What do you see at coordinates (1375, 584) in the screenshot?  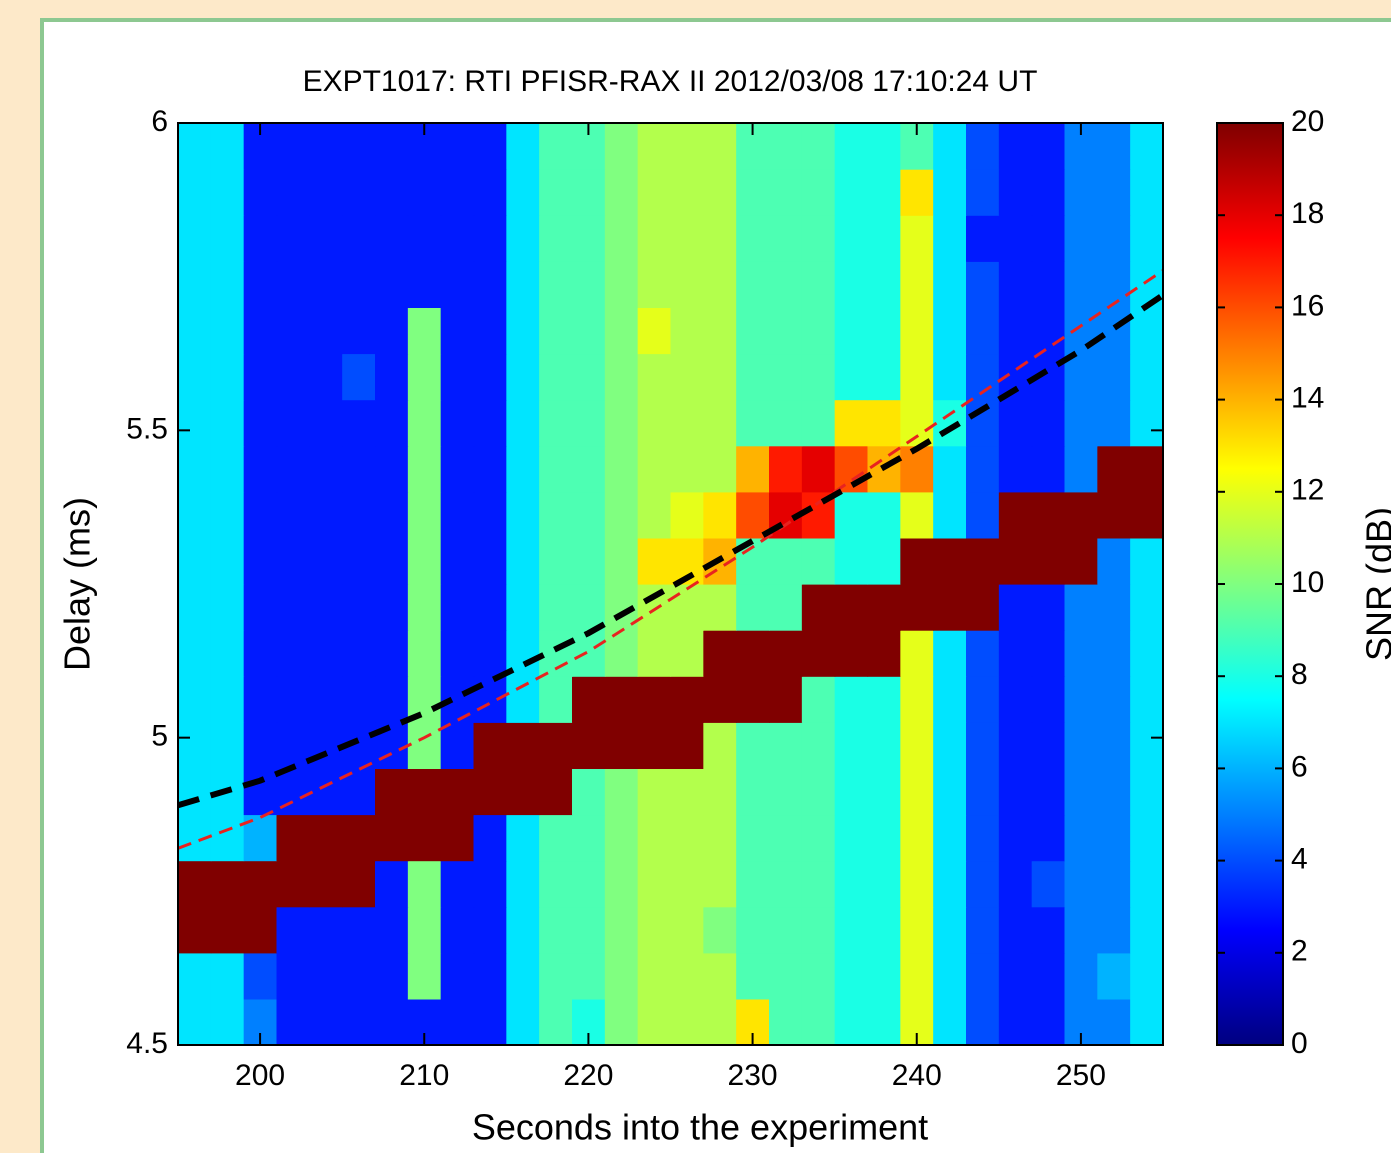 I see `colorbar-label: SNR (dB)` at bounding box center [1375, 584].